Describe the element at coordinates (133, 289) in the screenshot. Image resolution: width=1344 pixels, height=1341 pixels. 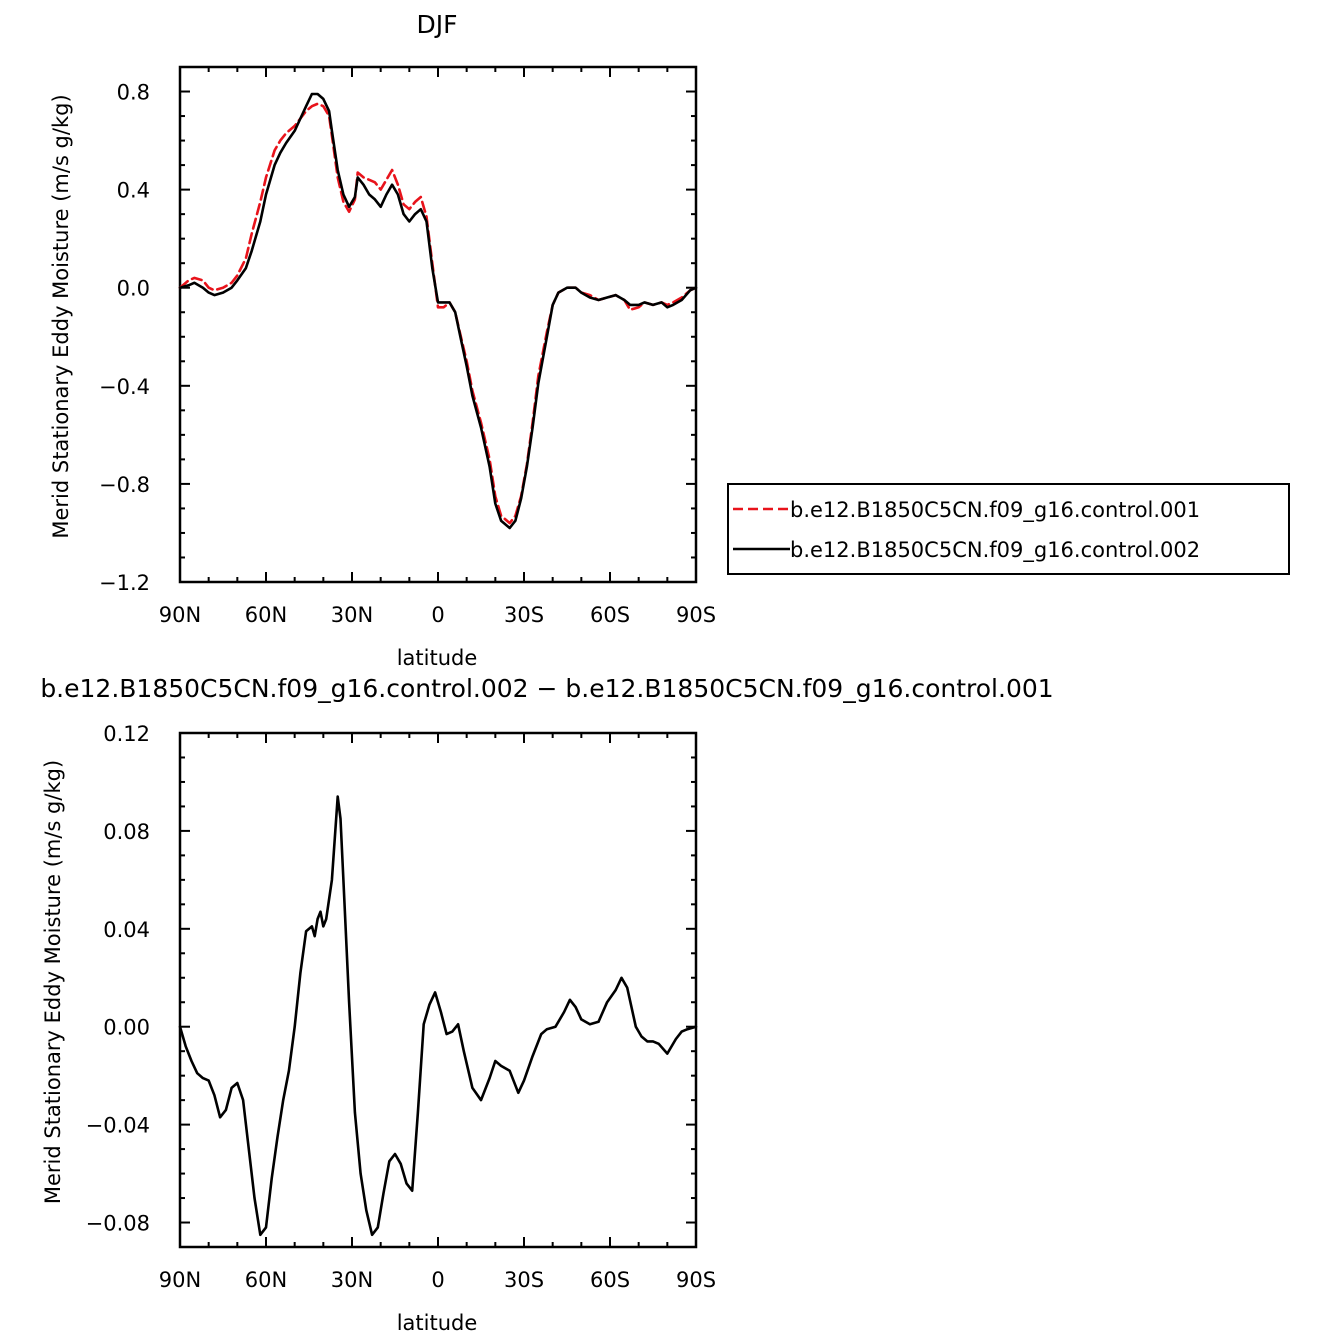
I see `y-tick-label: 0.0` at that location.